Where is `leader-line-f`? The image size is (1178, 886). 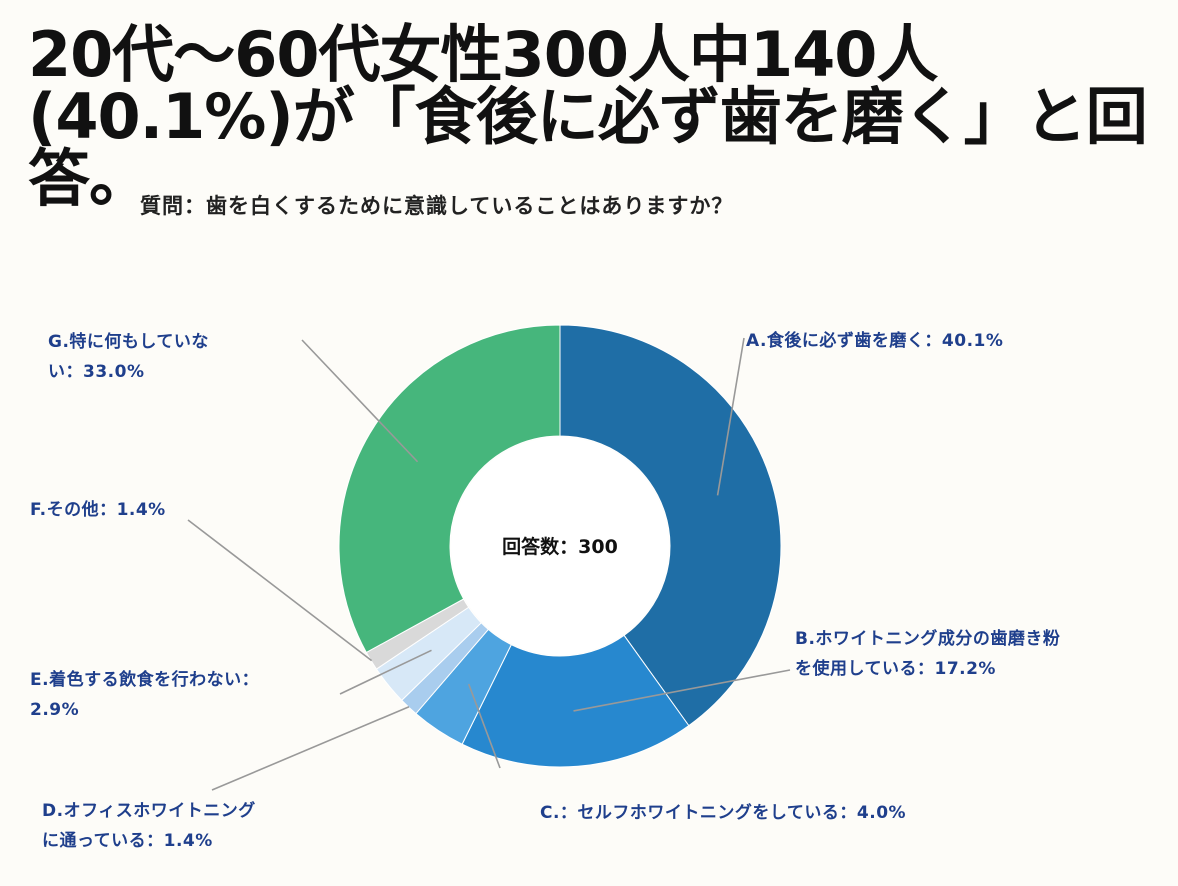 leader-line-f is located at coordinates (280, 590).